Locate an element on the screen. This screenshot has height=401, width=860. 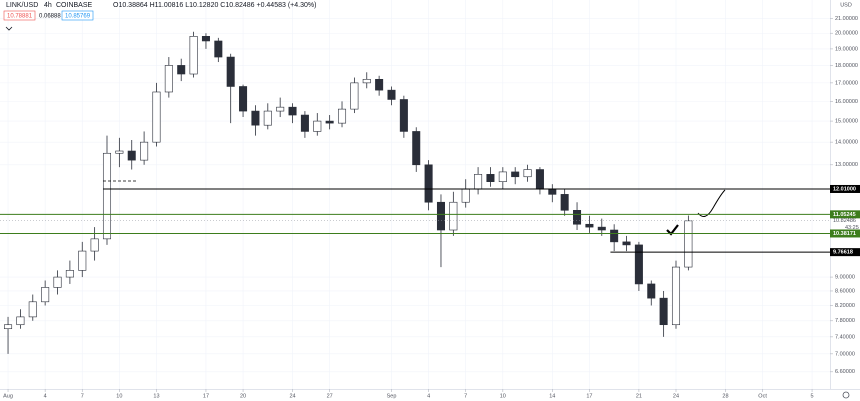
x-tick-label: Sep is located at coordinates (392, 396).